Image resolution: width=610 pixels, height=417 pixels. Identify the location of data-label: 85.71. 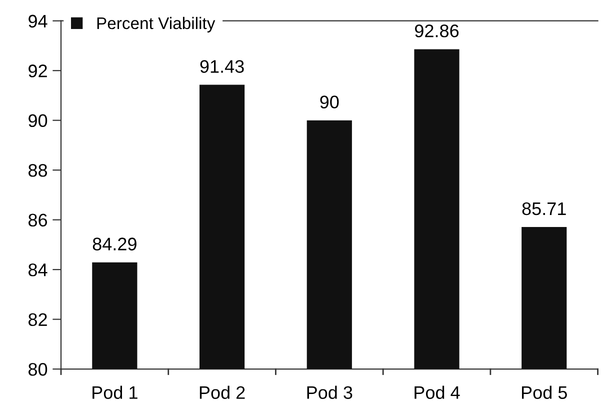
(544, 209).